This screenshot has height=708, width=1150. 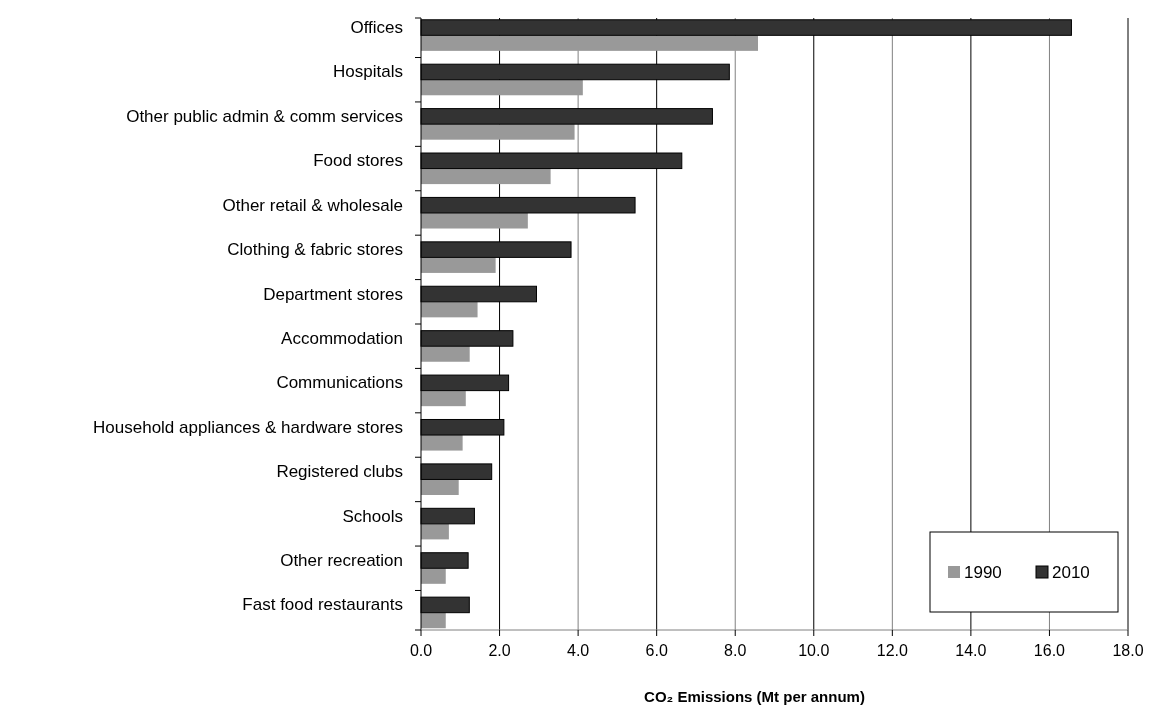 What do you see at coordinates (312, 205) in the screenshot?
I see `y-tick-label: Other retail & wholesale` at bounding box center [312, 205].